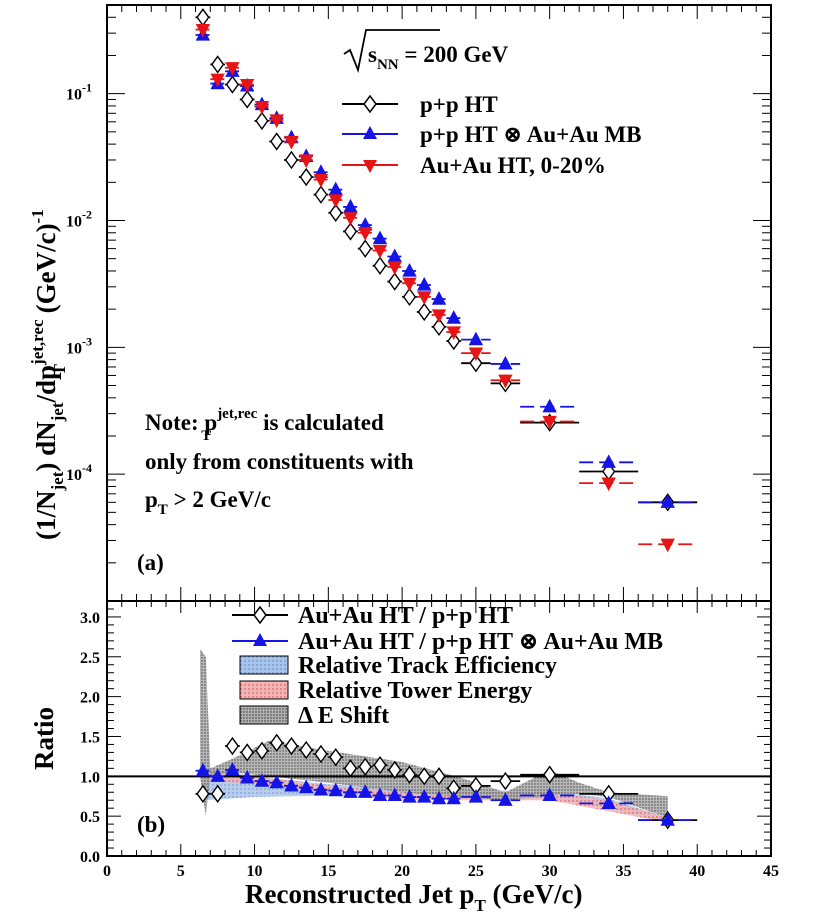 The height and width of the screenshot is (921, 830). I want to click on y-tick-label: 3.0, so click(90, 618).